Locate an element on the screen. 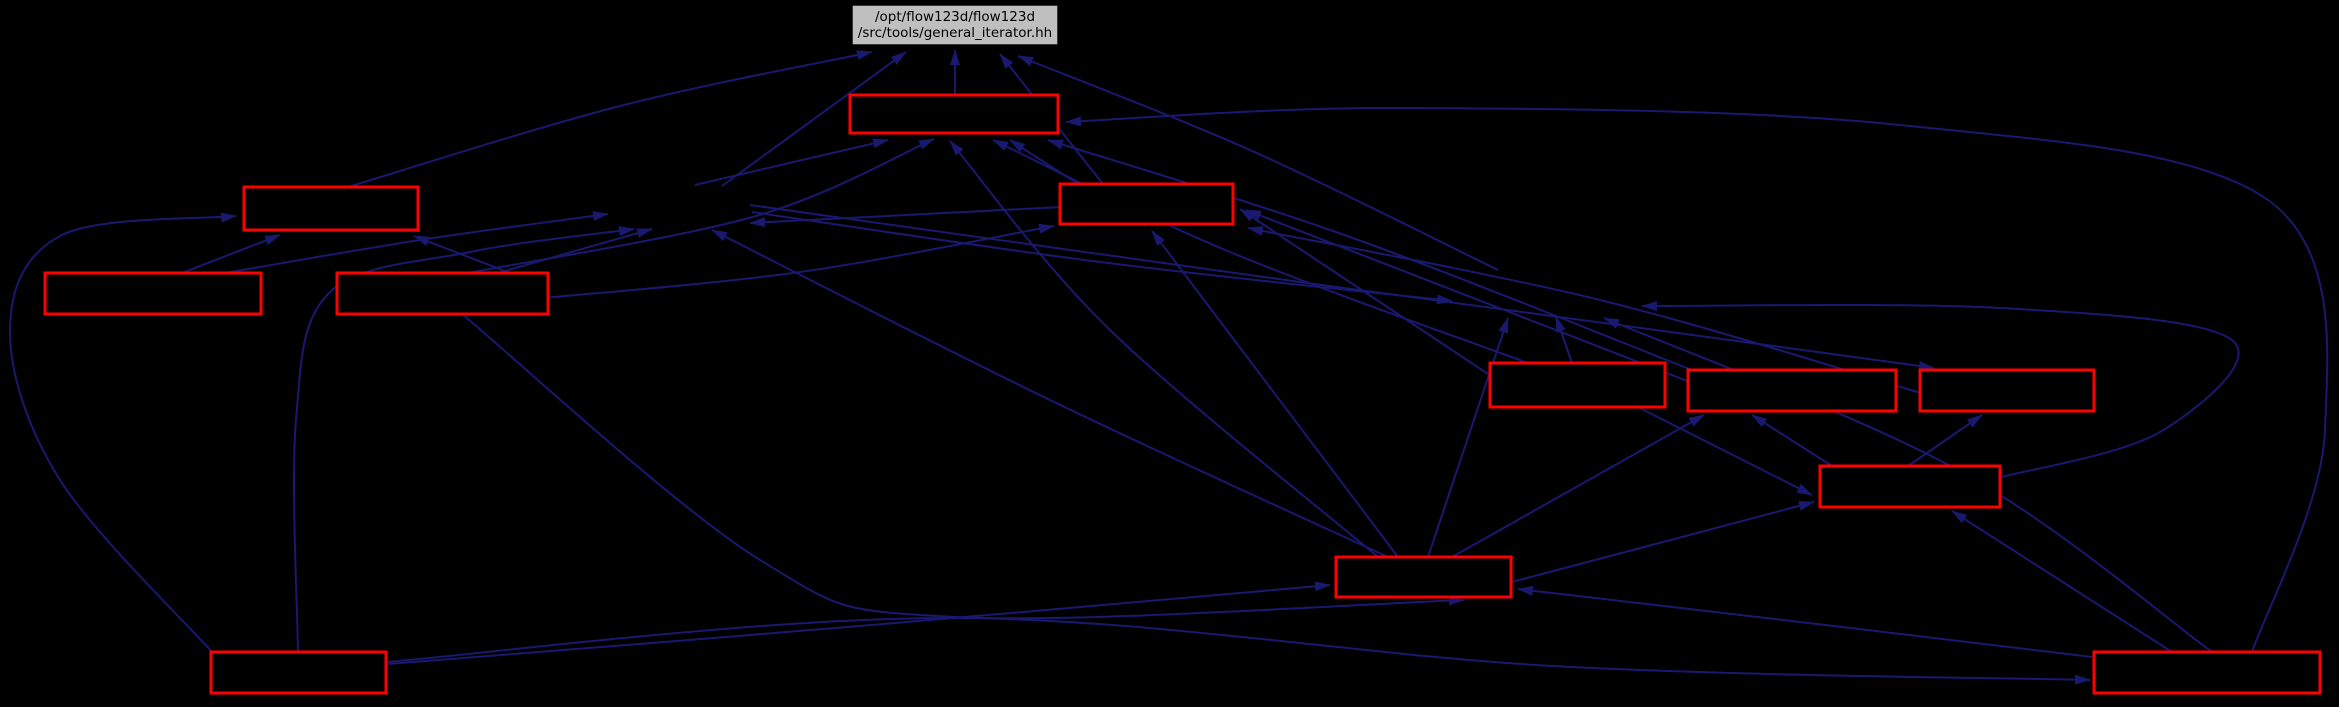 This screenshot has width=2339, height=707. edge-nC-nD is located at coordinates (799, 261).